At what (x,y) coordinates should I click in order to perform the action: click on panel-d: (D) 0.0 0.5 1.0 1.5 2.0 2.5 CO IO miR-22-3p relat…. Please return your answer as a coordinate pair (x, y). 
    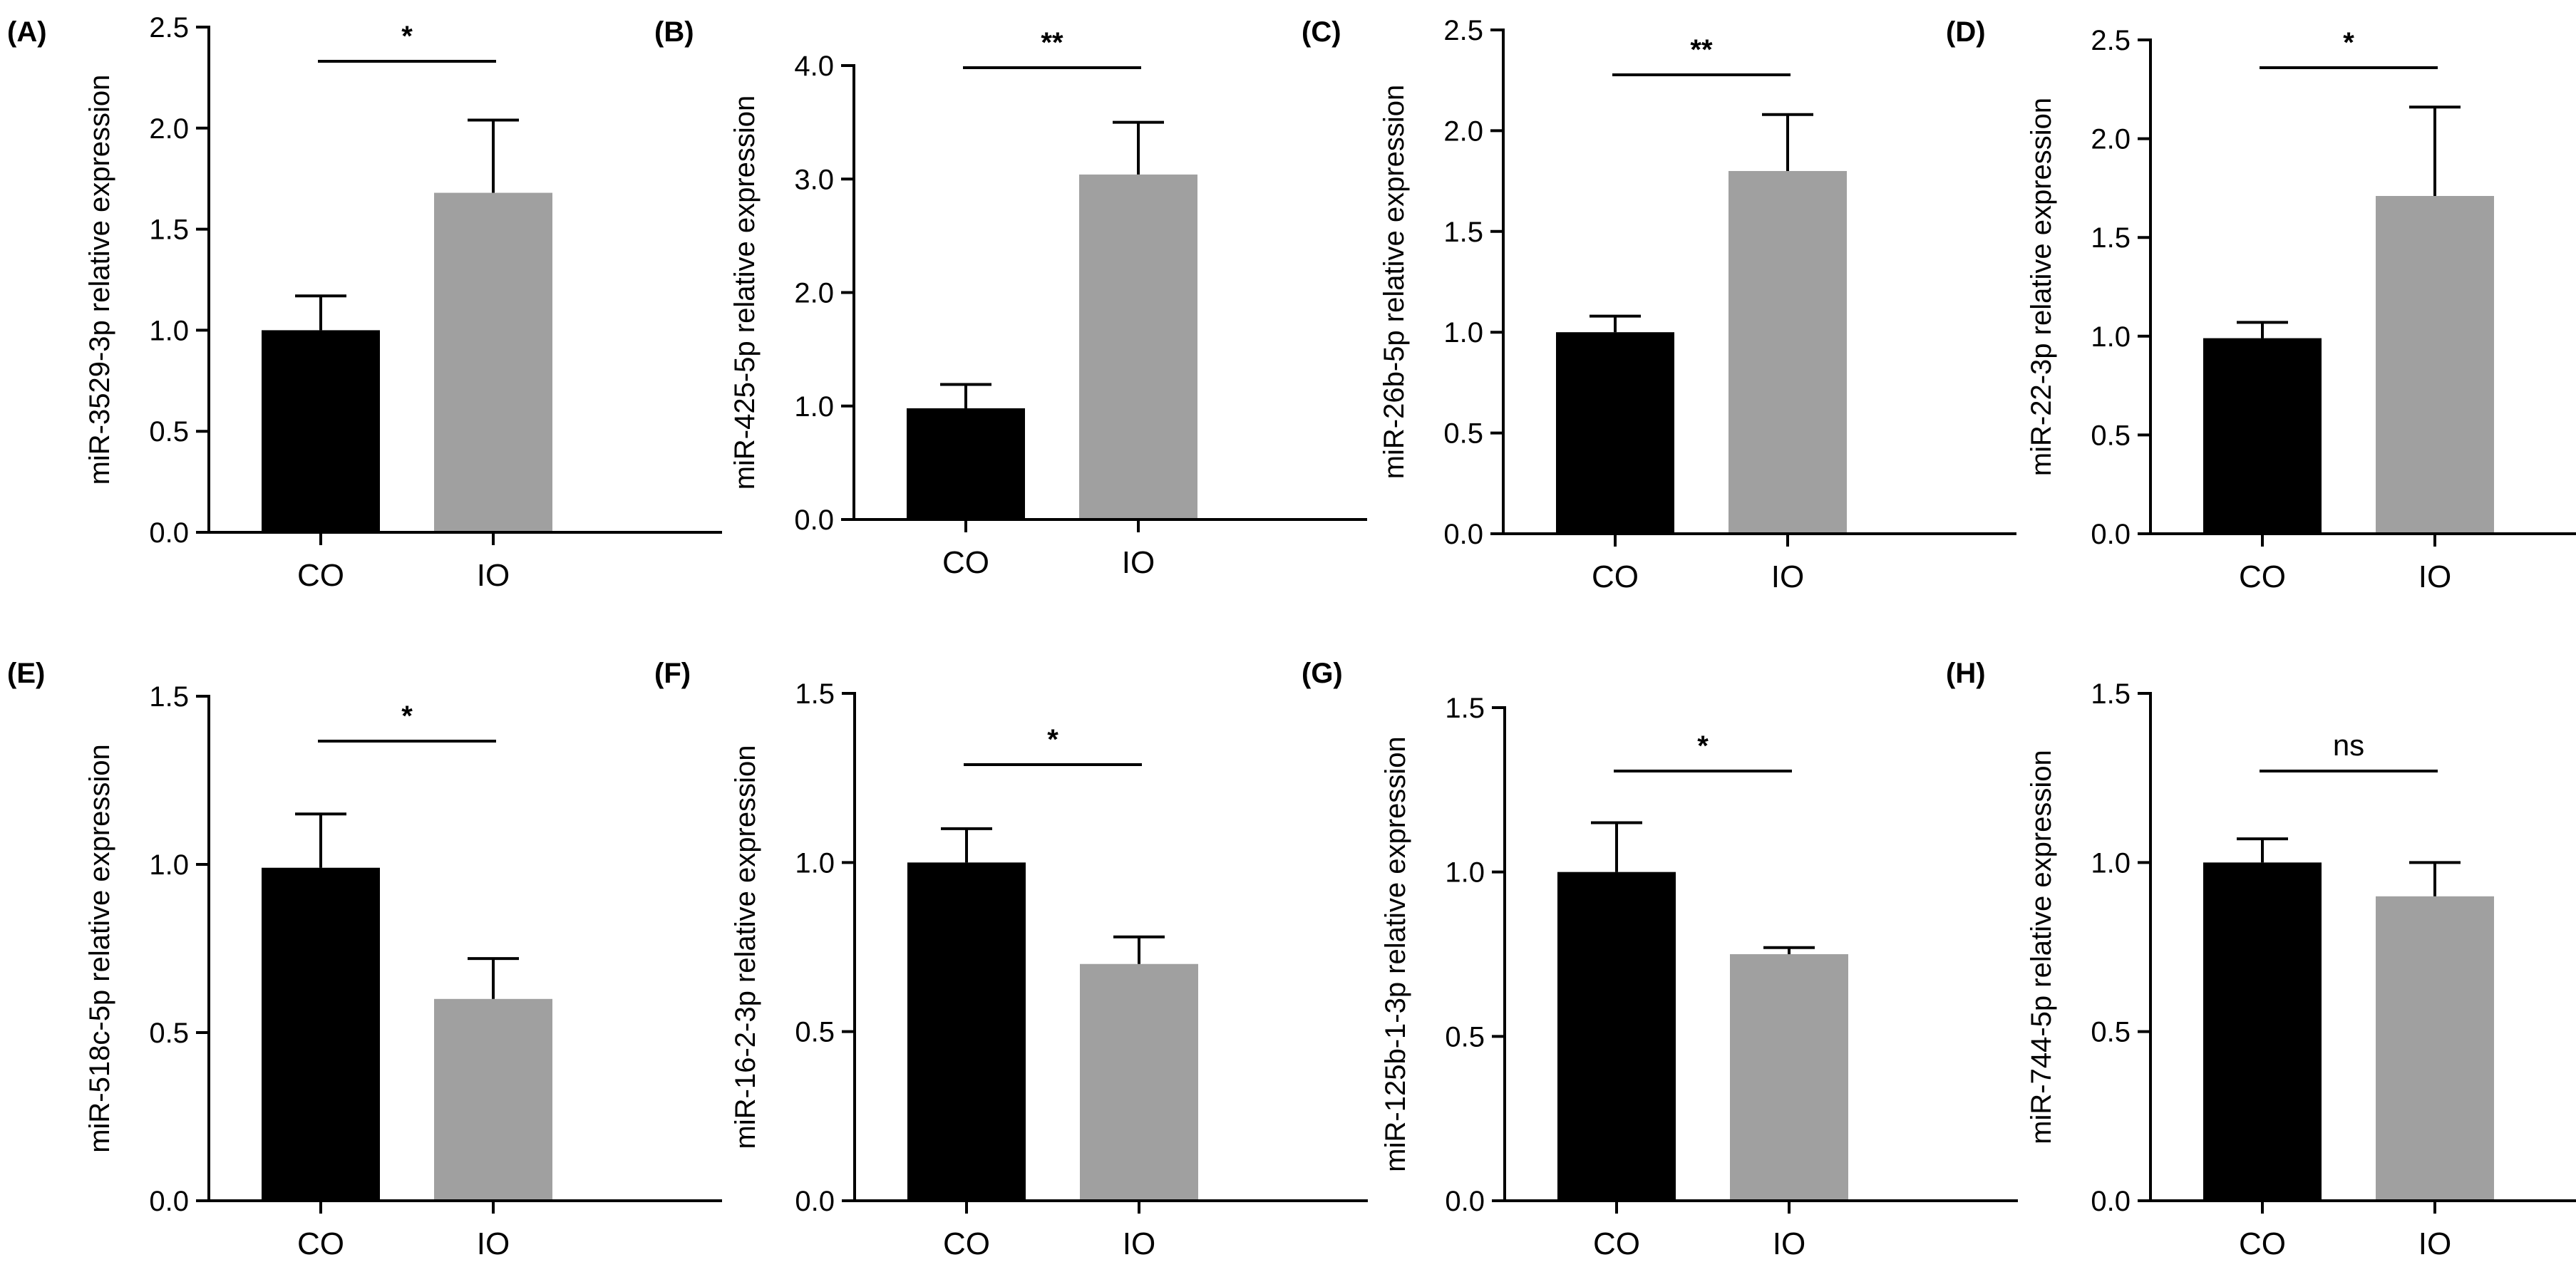
    Looking at the image, I should click on (2261, 305).